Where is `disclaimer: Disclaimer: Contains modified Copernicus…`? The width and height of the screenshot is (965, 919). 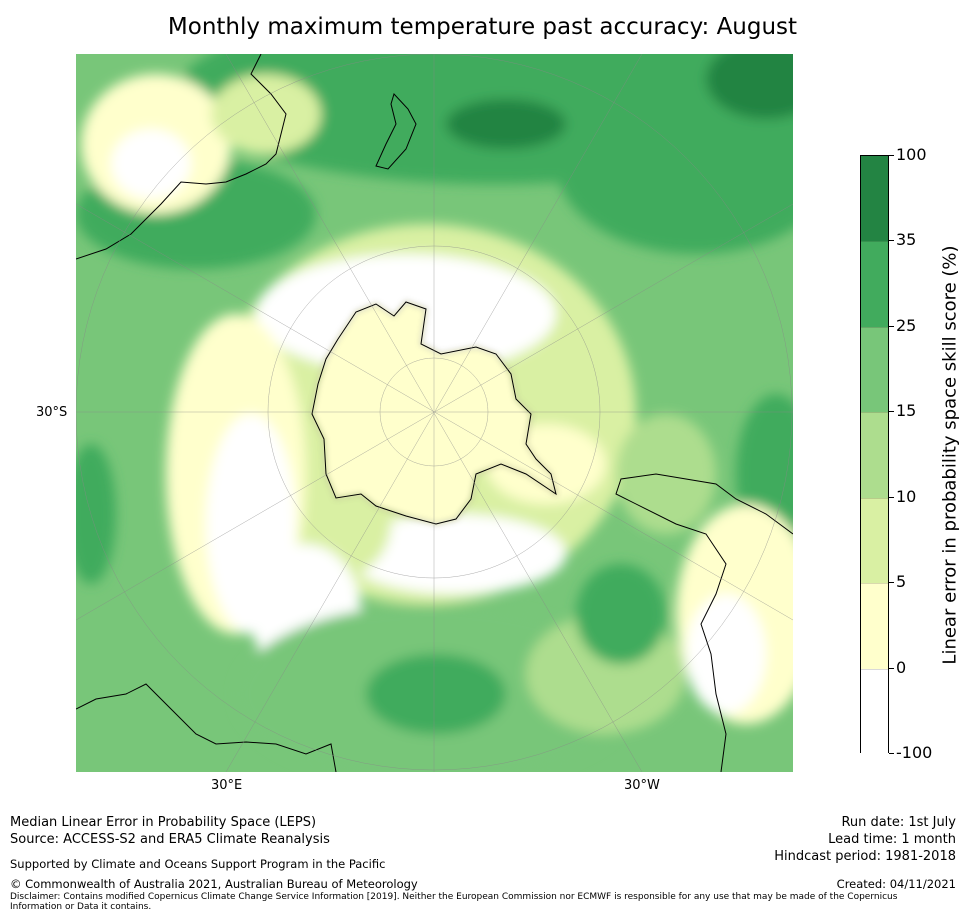 disclaimer: Disclaimer: Contains modified Copernicus… is located at coordinates (454, 902).